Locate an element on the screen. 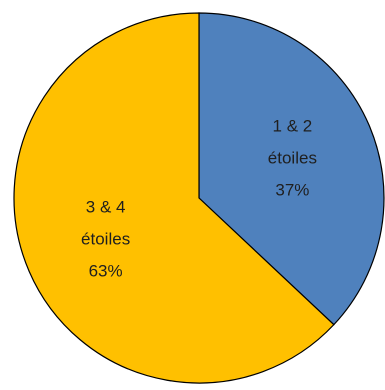 The image size is (385, 390). pie-slice-label-0: 1 & 2 étoiles 37% is located at coordinates (292, 158).